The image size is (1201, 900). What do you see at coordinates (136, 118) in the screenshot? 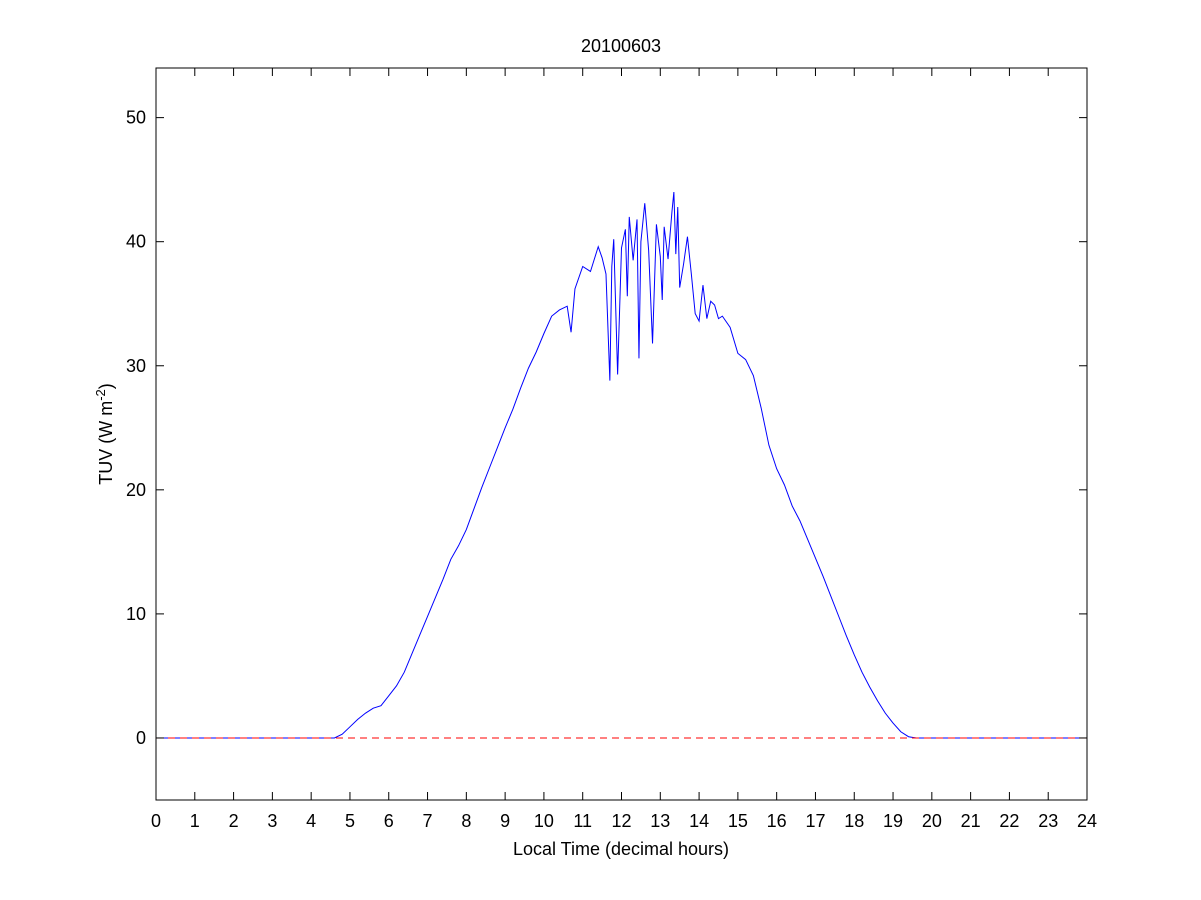
I see `y-tick-label: 50` at bounding box center [136, 118].